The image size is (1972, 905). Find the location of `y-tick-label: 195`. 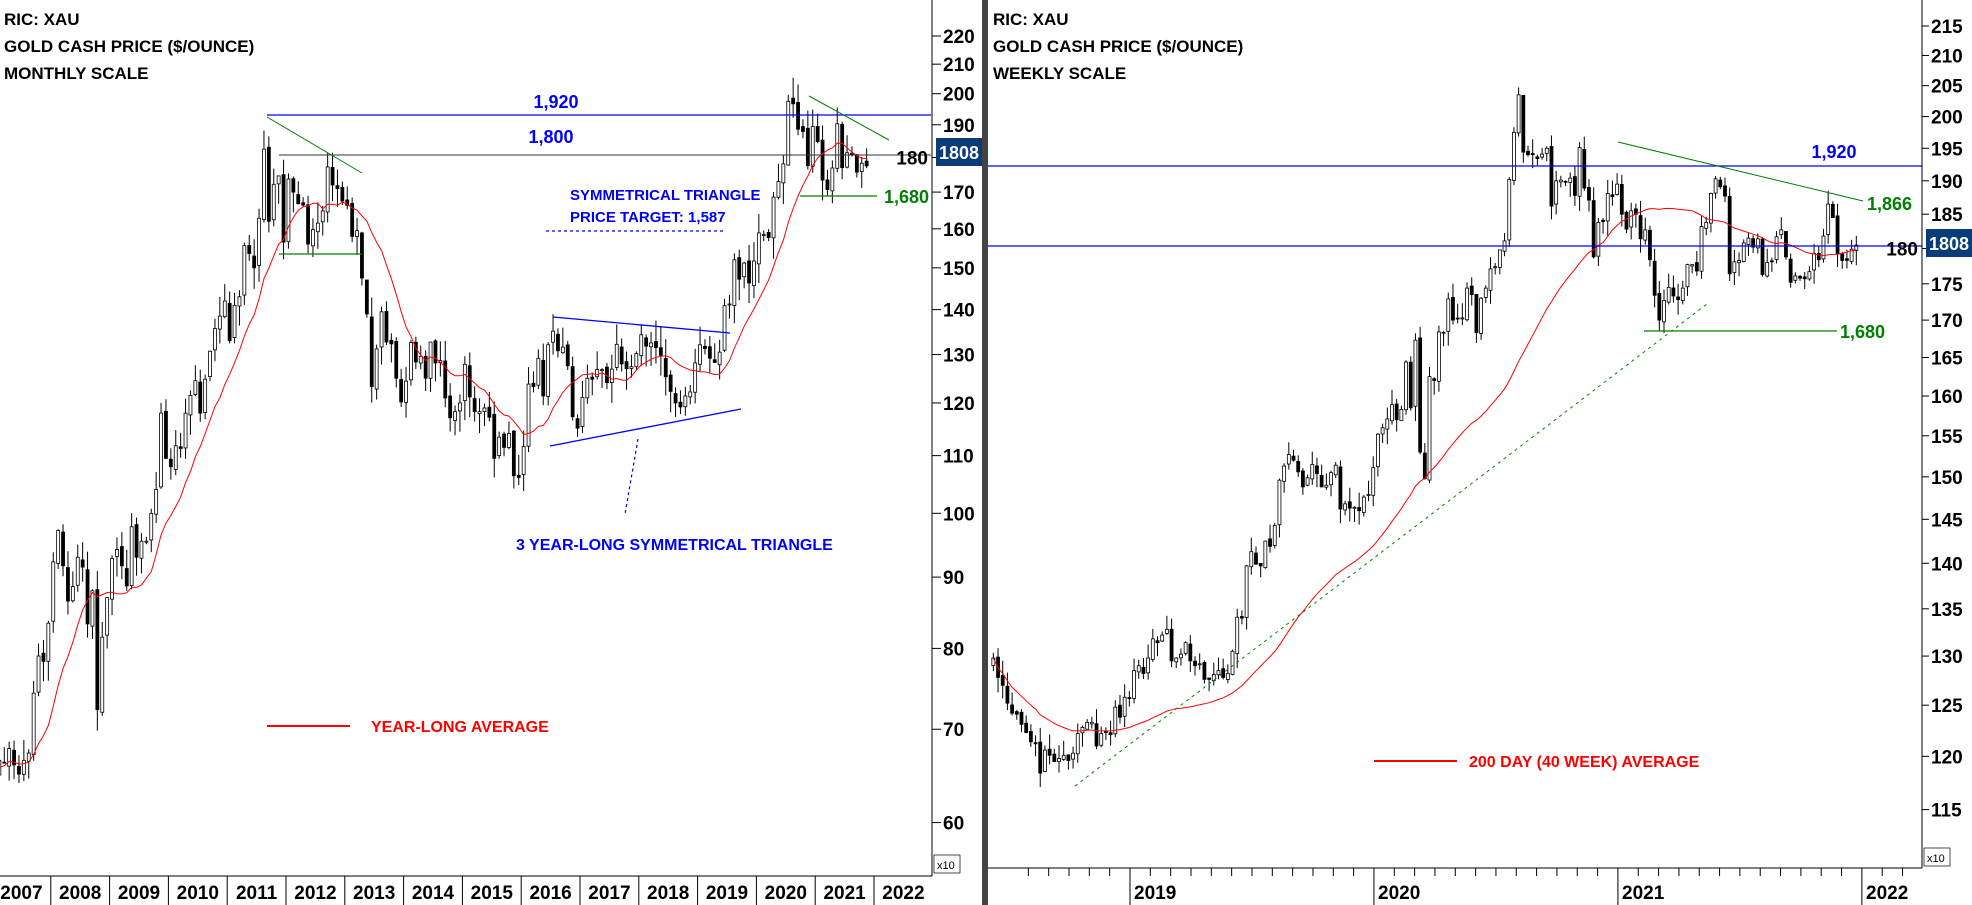

y-tick-label: 195 is located at coordinates (1947, 149).